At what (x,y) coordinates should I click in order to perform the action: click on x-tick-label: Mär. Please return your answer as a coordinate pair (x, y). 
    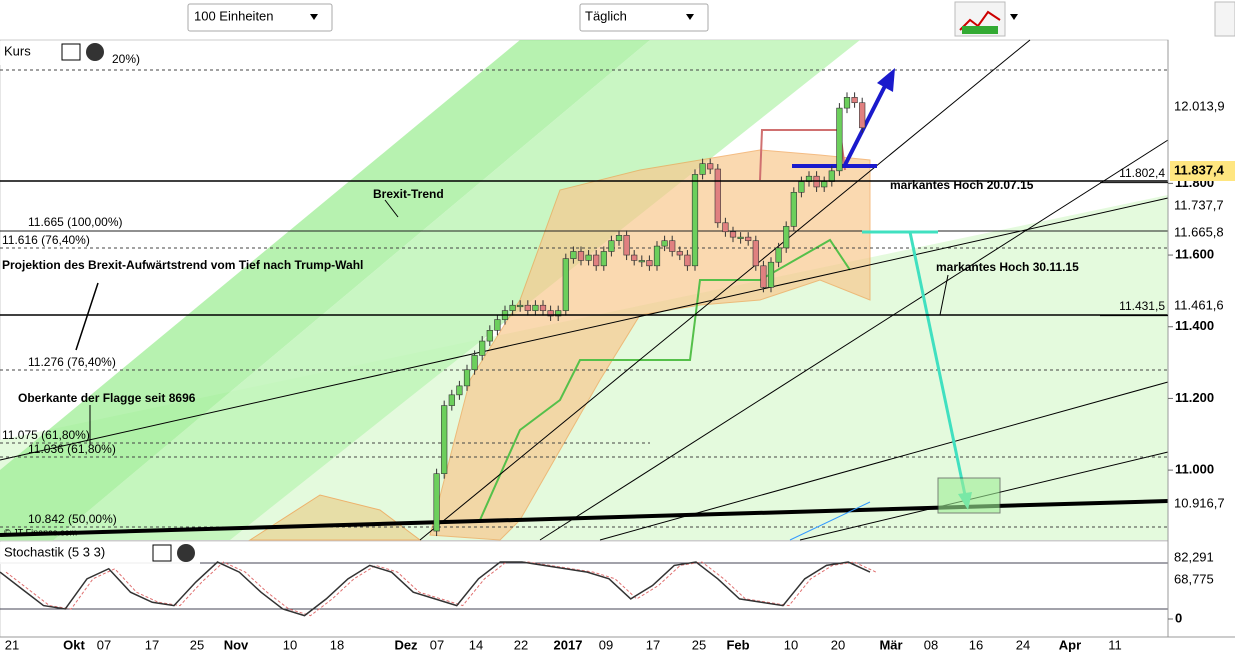
    Looking at the image, I should click on (890, 644).